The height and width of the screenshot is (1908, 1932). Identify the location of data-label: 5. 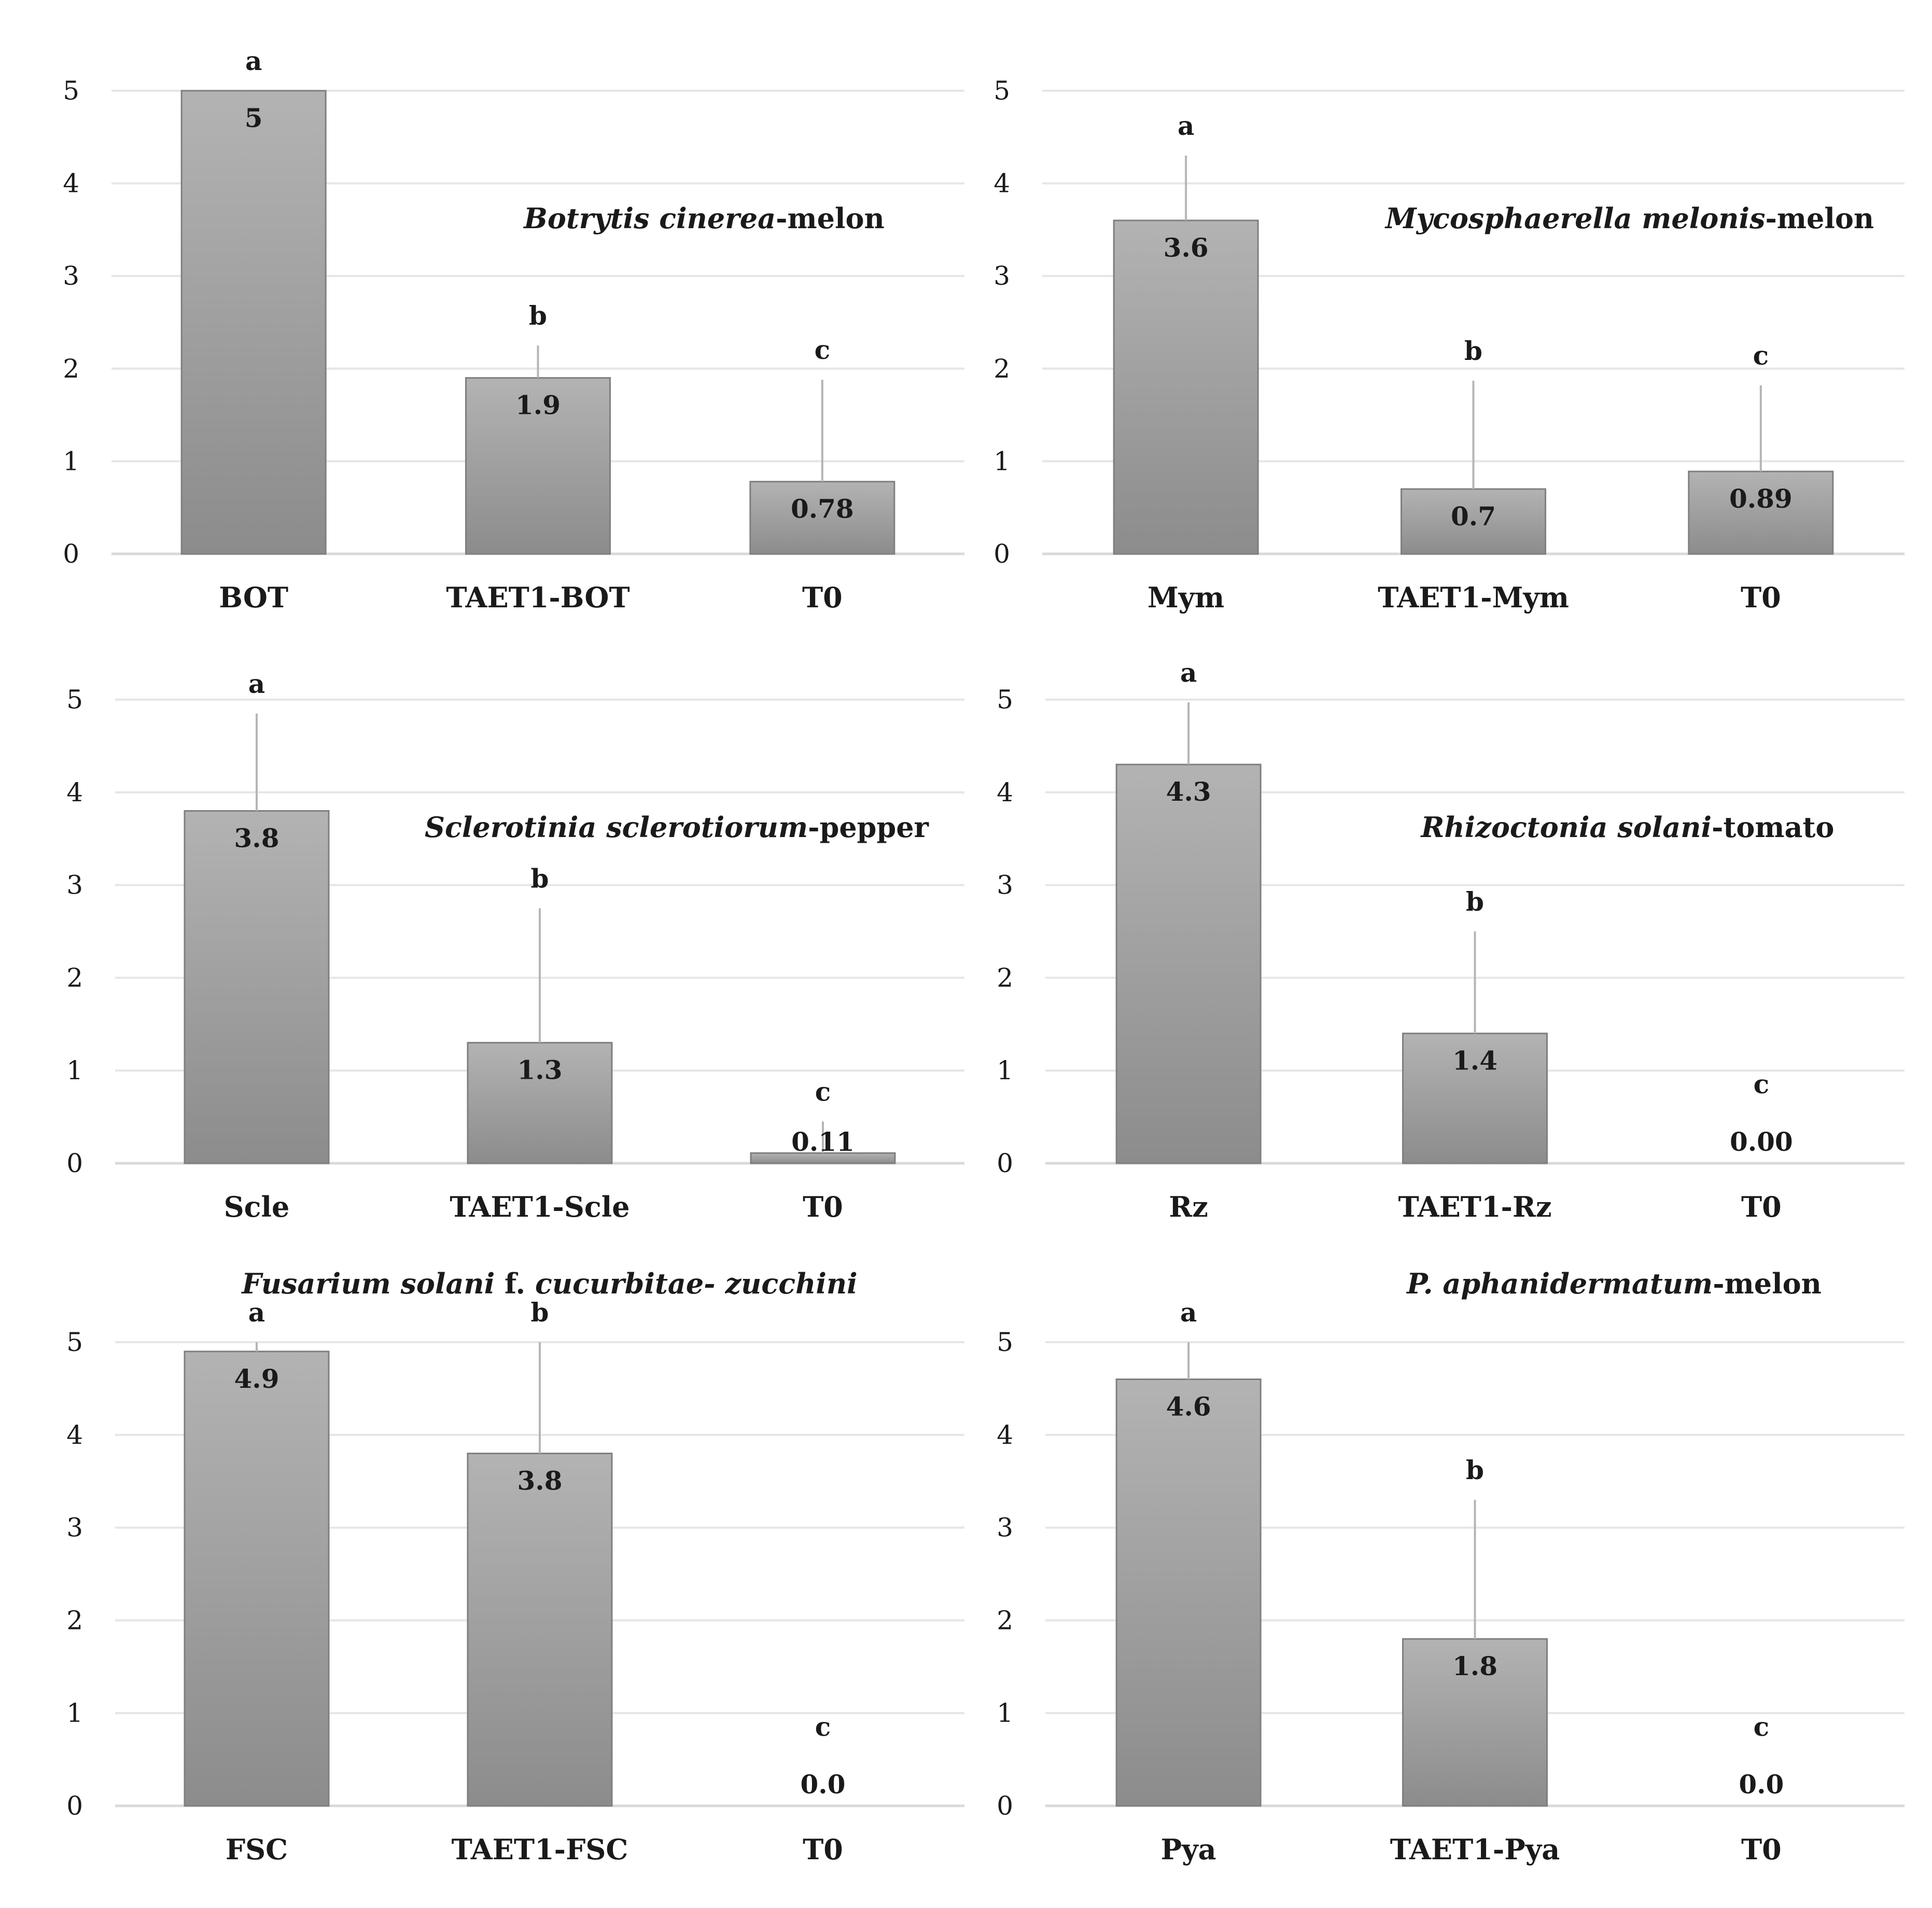
(254, 118).